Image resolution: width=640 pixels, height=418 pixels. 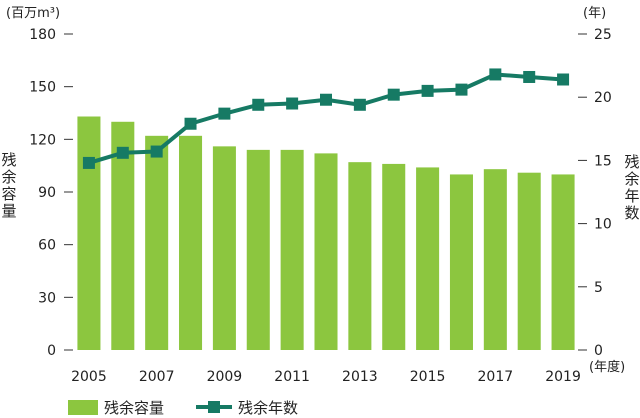 What do you see at coordinates (258, 249) in the screenshot?
I see `bar-2010` at bounding box center [258, 249].